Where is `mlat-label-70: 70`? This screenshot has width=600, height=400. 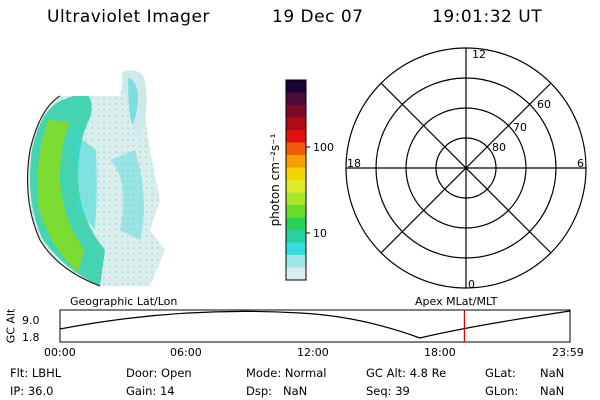 mlat-label-70: 70 is located at coordinates (520, 127).